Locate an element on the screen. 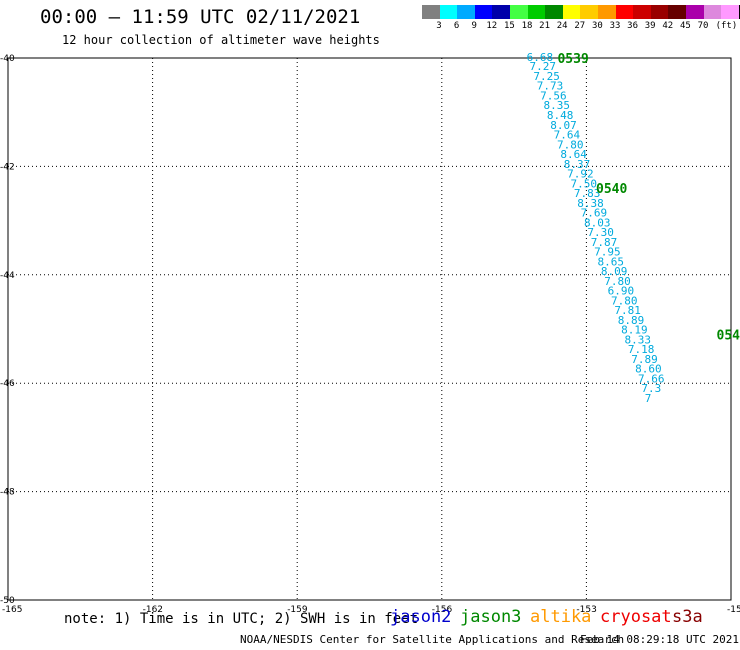 This screenshot has width=740, height=650. longitude-label: -165 is located at coordinates (12, 610).